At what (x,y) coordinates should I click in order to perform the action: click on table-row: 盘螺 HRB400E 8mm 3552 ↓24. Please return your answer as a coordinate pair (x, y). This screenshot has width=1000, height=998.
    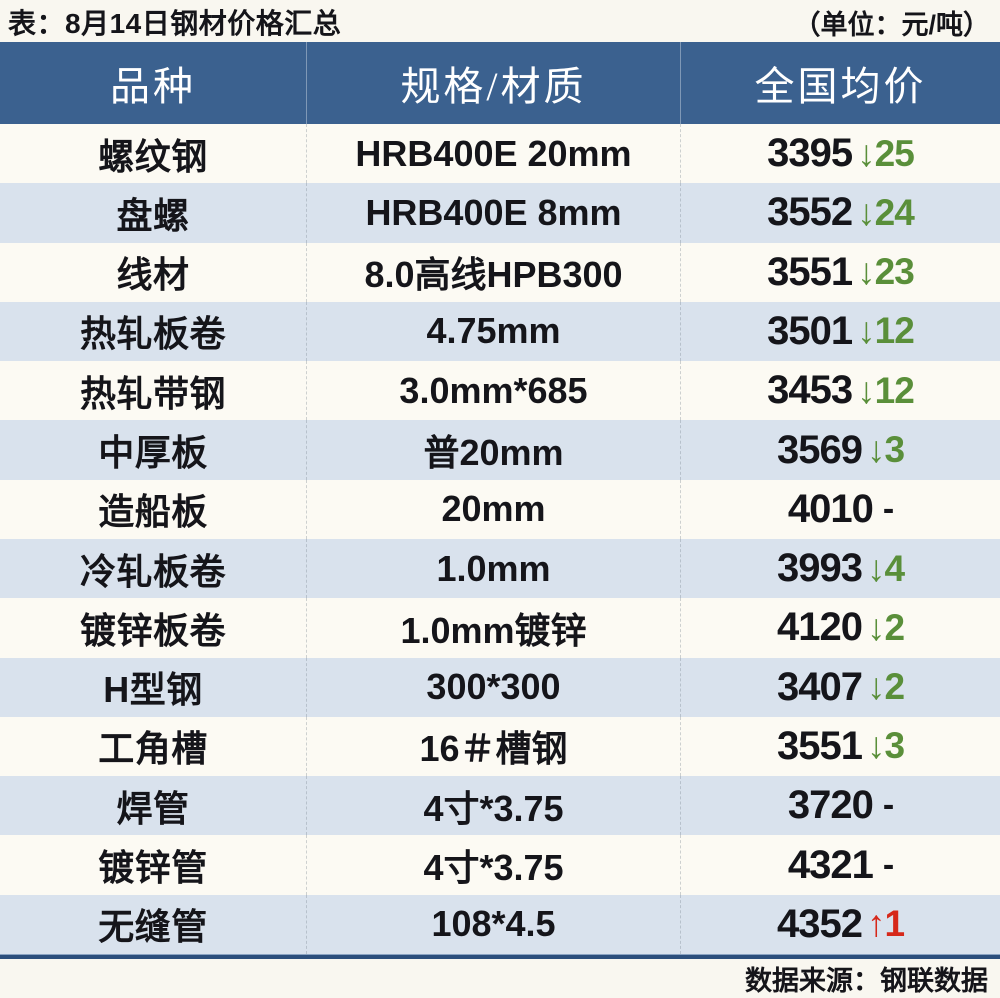
    Looking at the image, I should click on (500, 213).